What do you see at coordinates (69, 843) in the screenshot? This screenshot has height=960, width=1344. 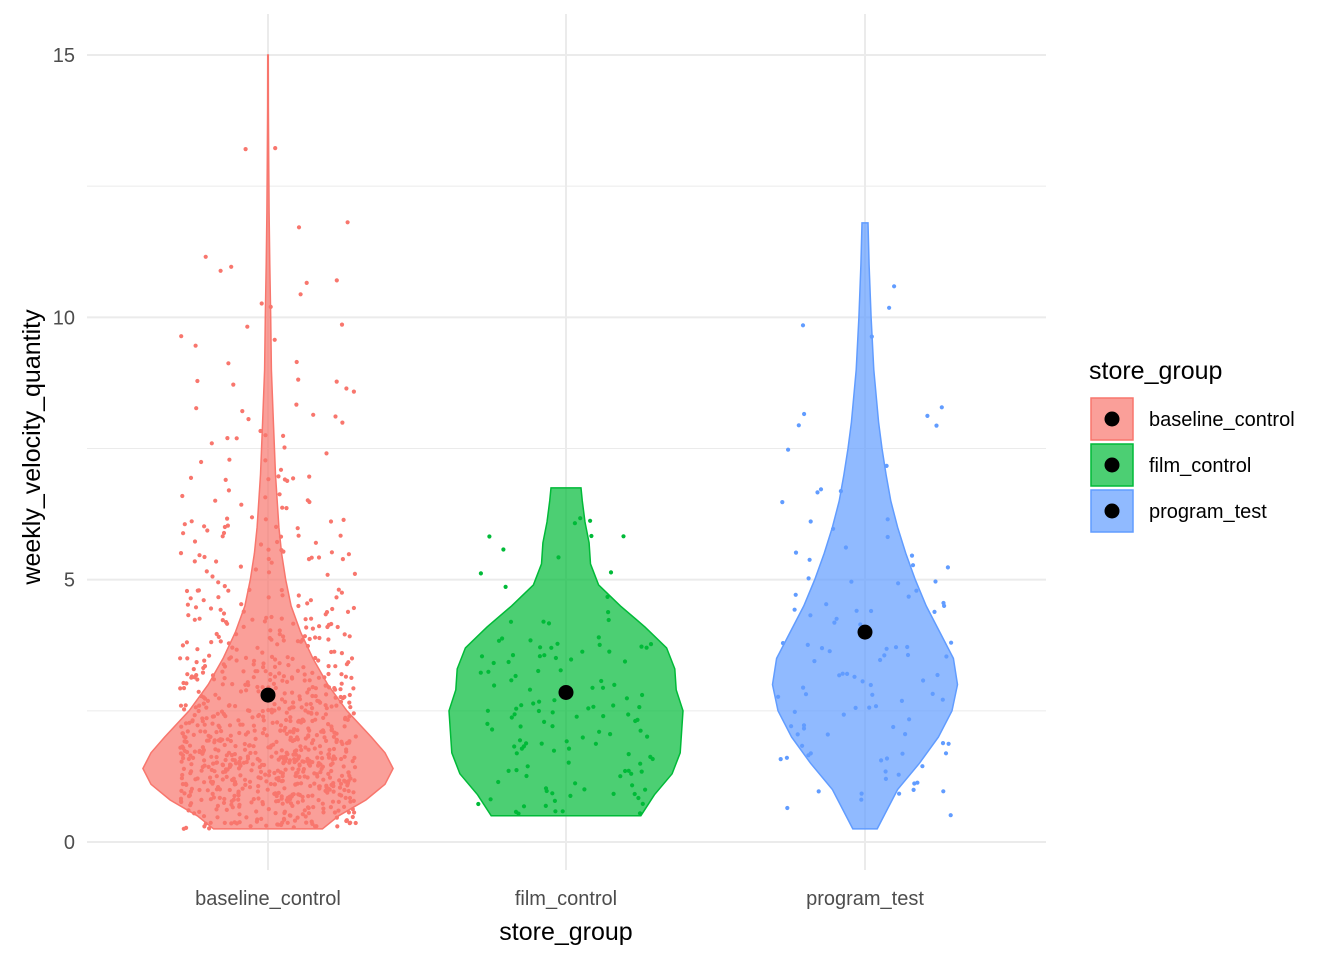 I see `y-tick-label: 0` at bounding box center [69, 843].